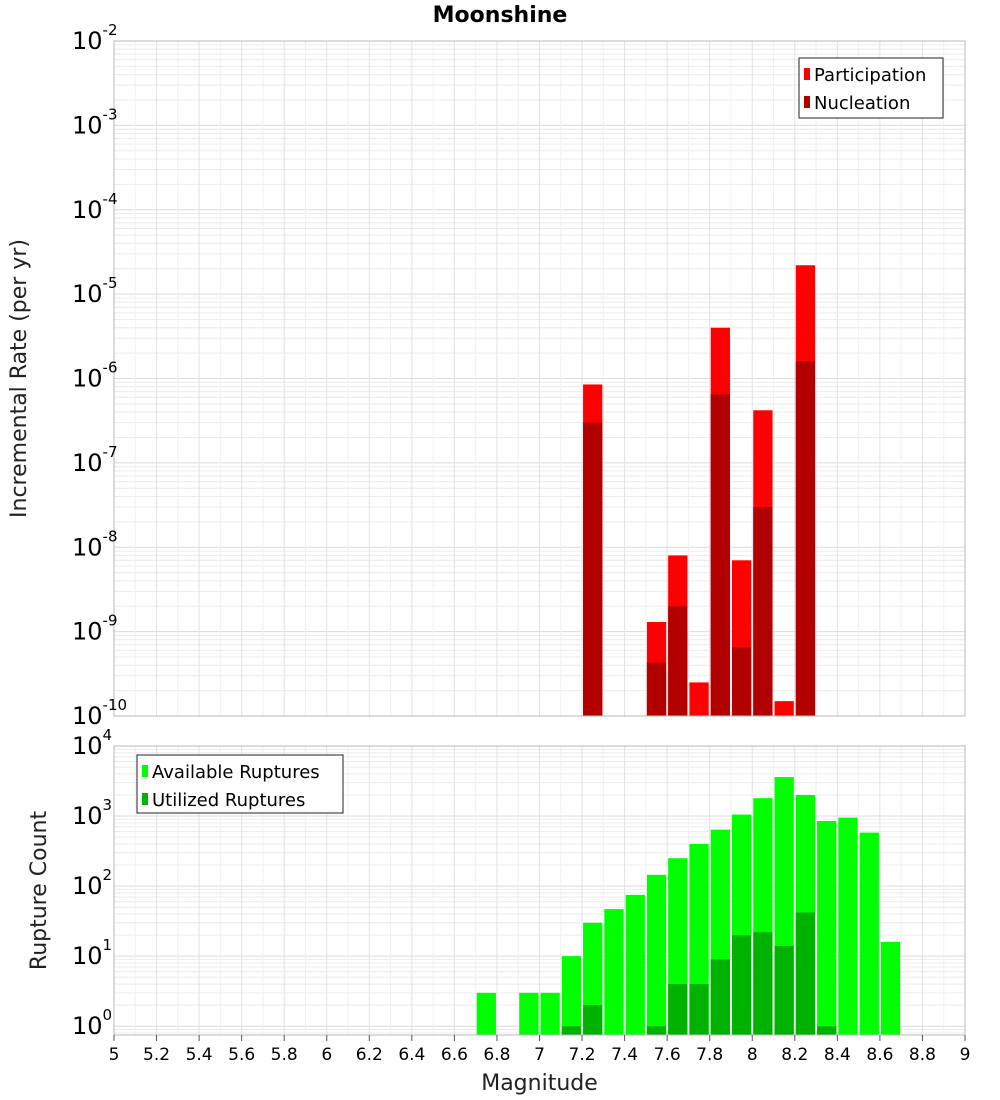 This screenshot has width=1000, height=1100. What do you see at coordinates (709, 1055) in the screenshot?
I see `x-tick-label: 7.8` at bounding box center [709, 1055].